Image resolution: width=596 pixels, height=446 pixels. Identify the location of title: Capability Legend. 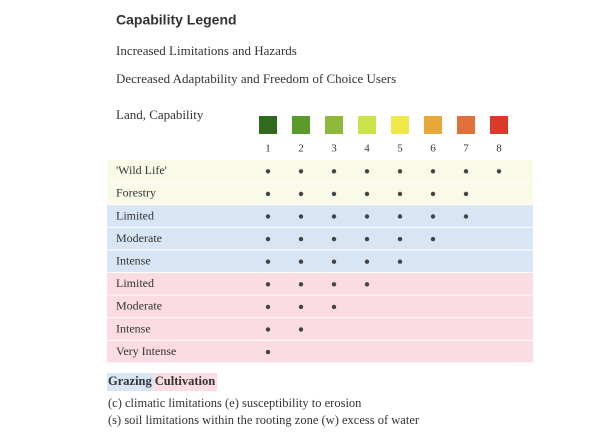
(176, 20).